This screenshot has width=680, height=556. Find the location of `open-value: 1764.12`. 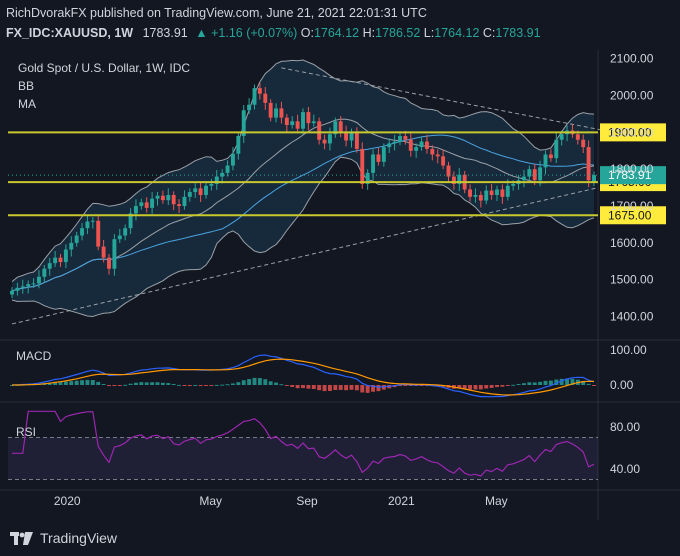

open-value: 1764.12 is located at coordinates (336, 33).